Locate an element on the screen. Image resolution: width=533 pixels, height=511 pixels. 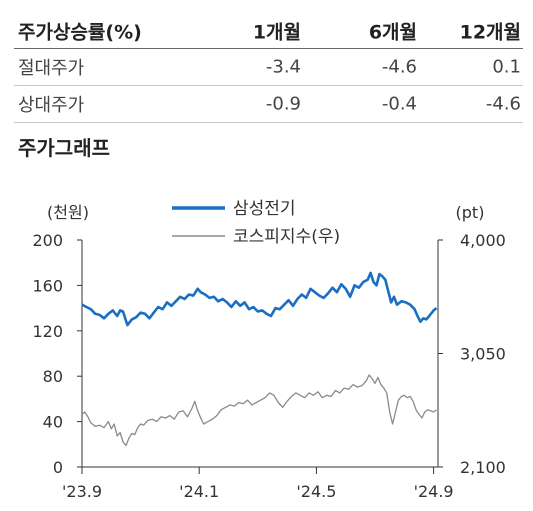
left-axis-tick-label: 80 is located at coordinates (53, 376).